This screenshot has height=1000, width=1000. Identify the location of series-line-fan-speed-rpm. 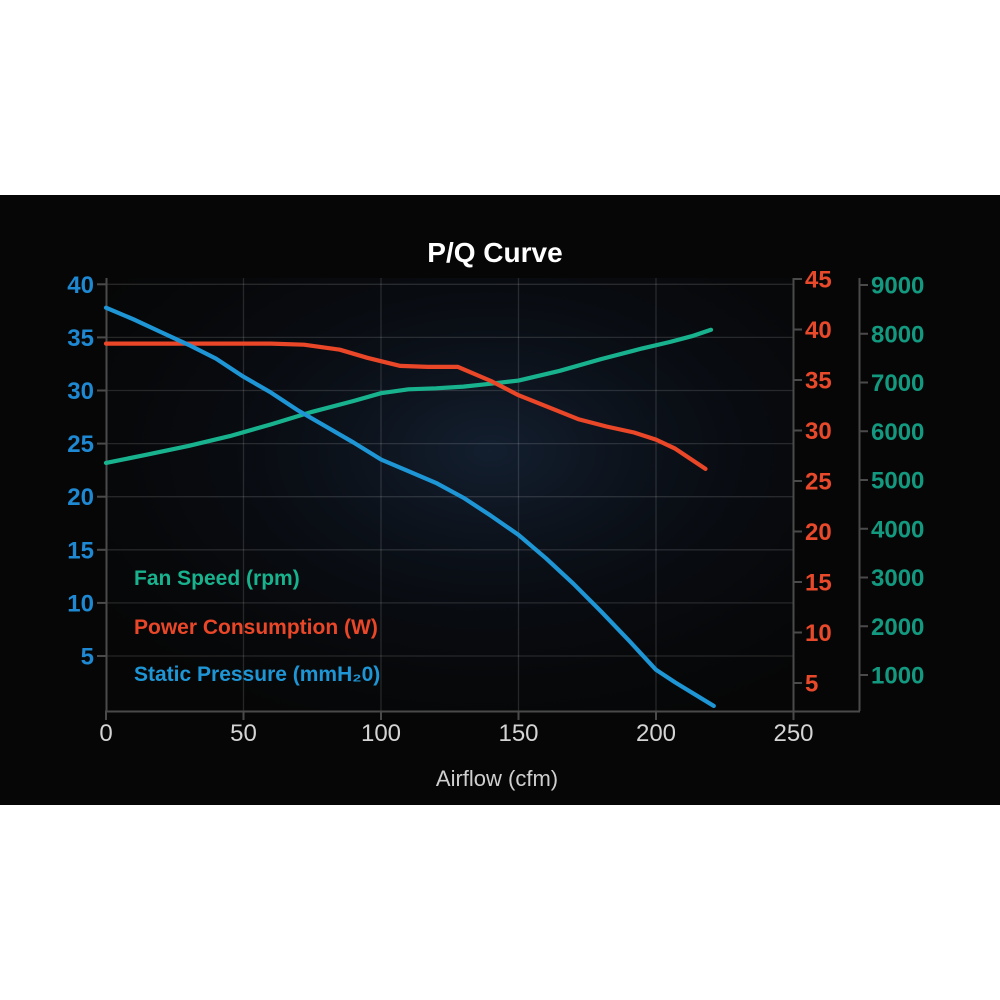
(408, 396).